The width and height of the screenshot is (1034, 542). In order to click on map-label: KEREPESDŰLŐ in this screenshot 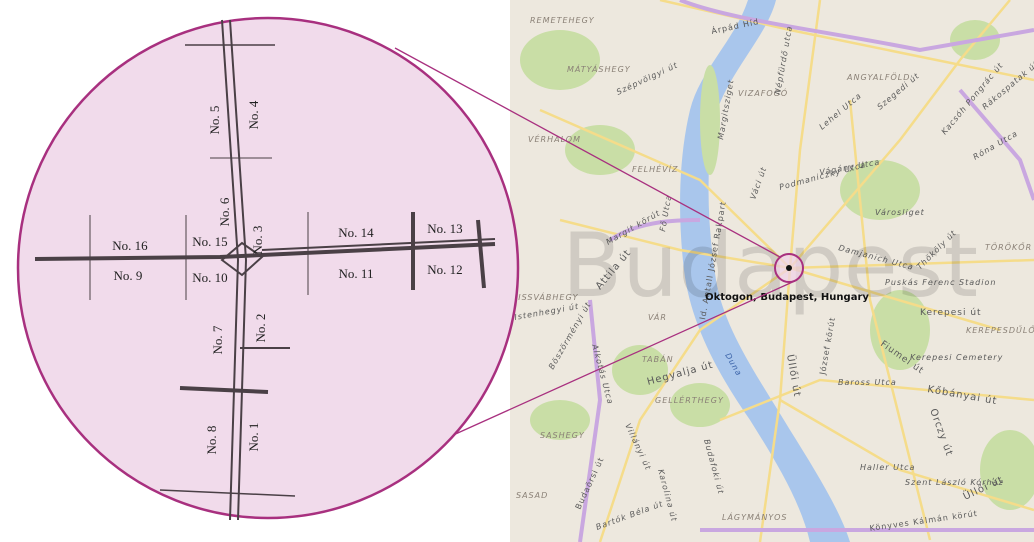, I will do `click(1000, 330)`.